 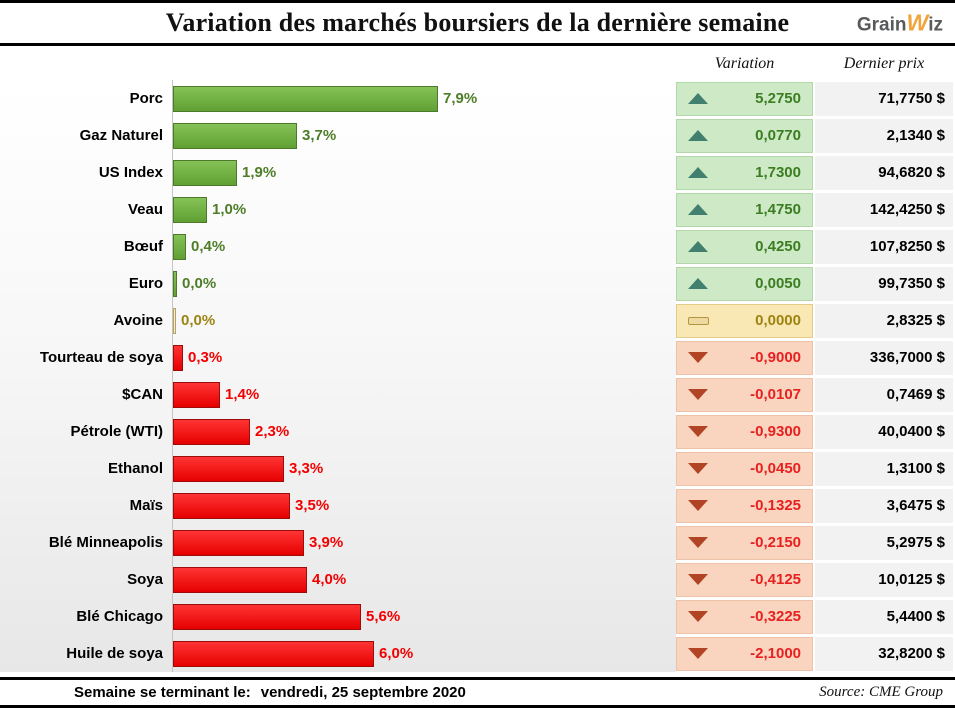 What do you see at coordinates (101, 357) in the screenshot?
I see `row-label: Tourteau de soya` at bounding box center [101, 357].